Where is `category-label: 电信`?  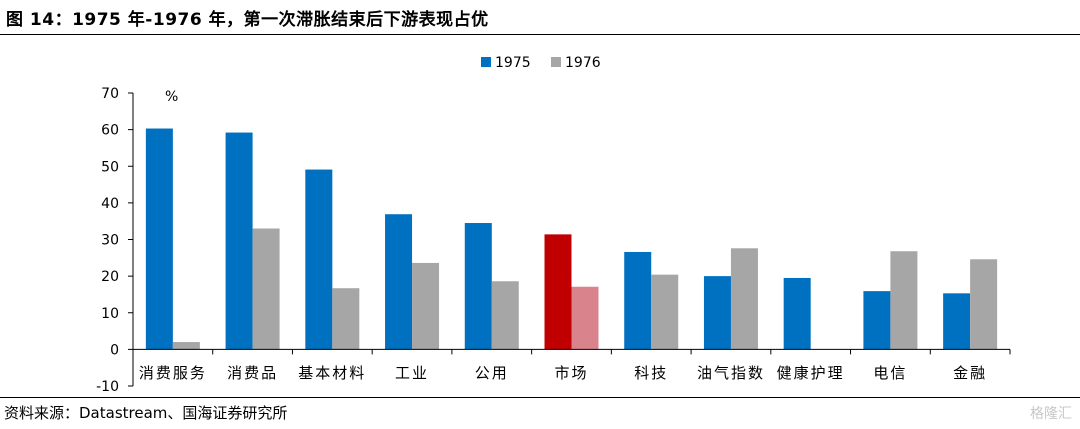
category-label: 电信 is located at coordinates (890, 373).